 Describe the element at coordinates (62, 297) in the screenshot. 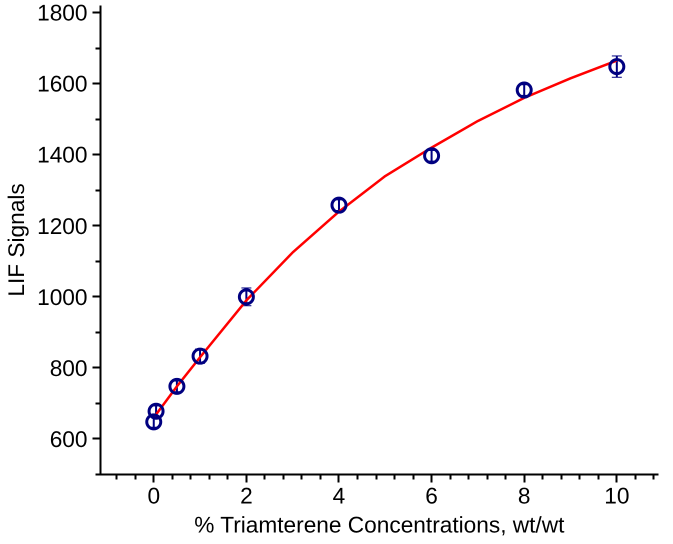

I see `y-tick-label: 1000` at that location.